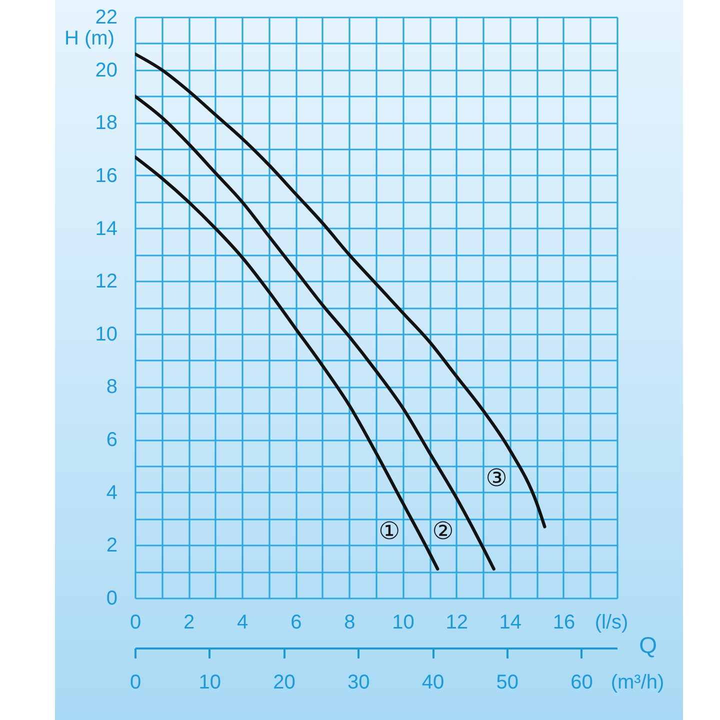 The width and height of the screenshot is (720, 720). What do you see at coordinates (284, 683) in the screenshot?
I see `x2-tick-label: 20` at bounding box center [284, 683].